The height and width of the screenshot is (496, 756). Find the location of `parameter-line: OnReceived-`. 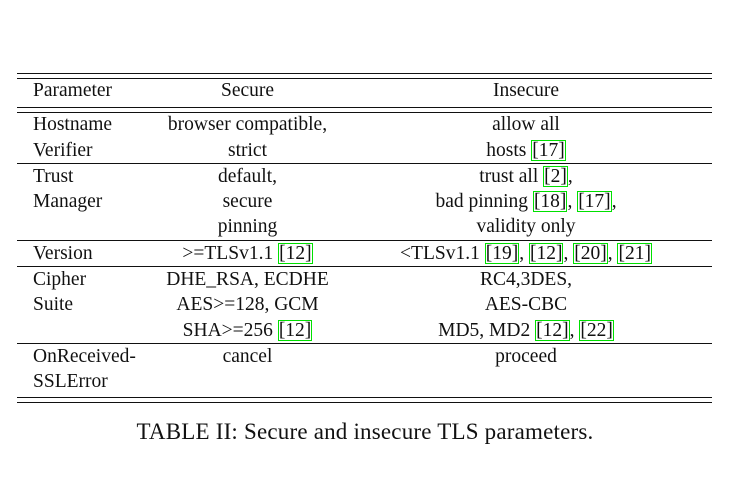

parameter-line: OnReceived- is located at coordinates (84, 356).